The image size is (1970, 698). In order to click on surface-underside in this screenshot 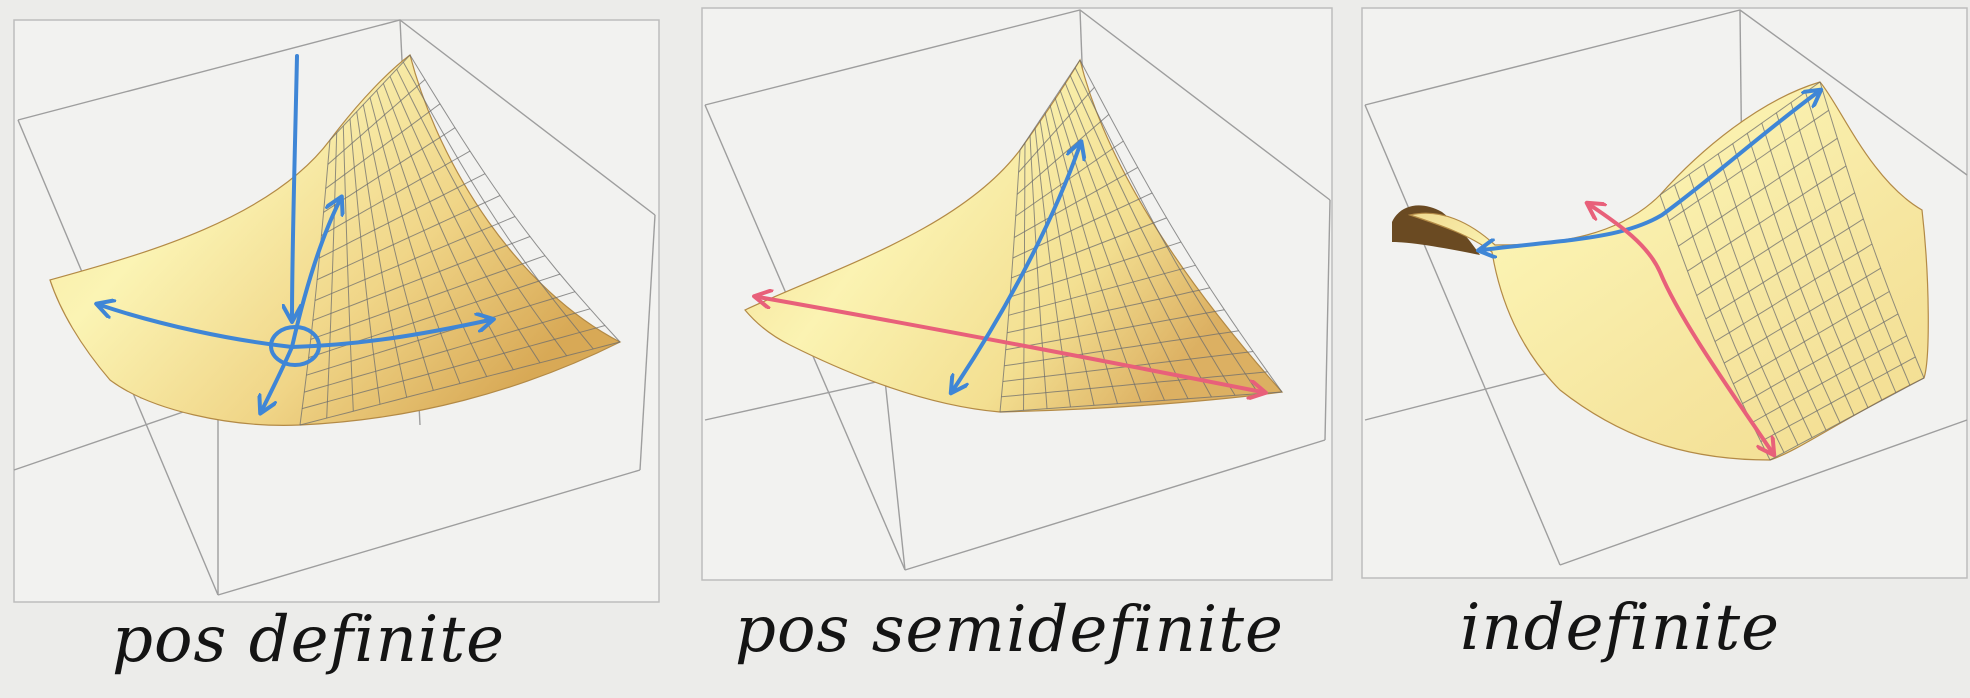, I will do `click(1436, 230)`.